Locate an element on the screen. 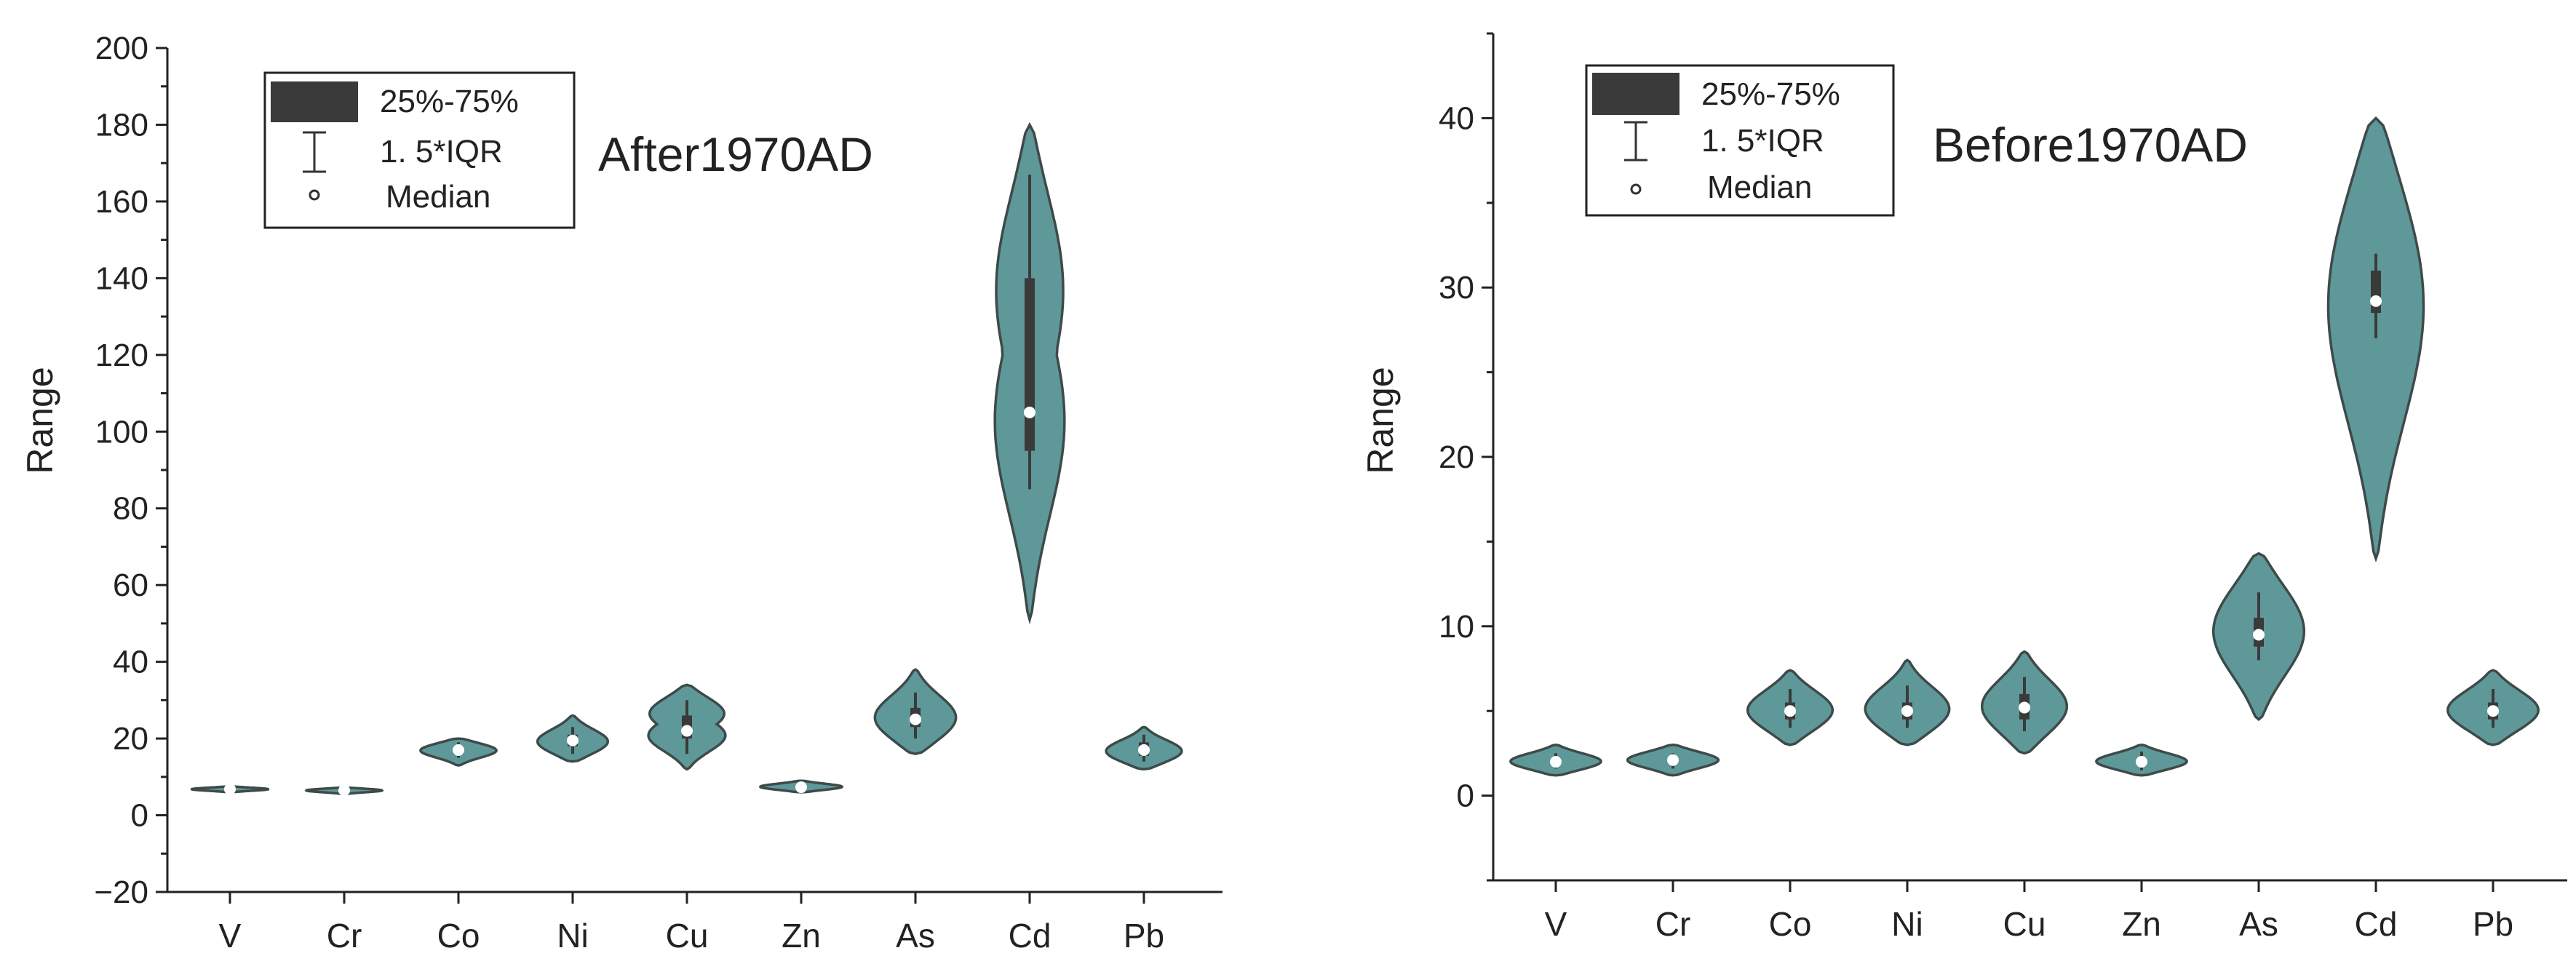  y-axis: −20 0 20 40 60 80 100 120 140 160 180 200 is located at coordinates (131, 470).